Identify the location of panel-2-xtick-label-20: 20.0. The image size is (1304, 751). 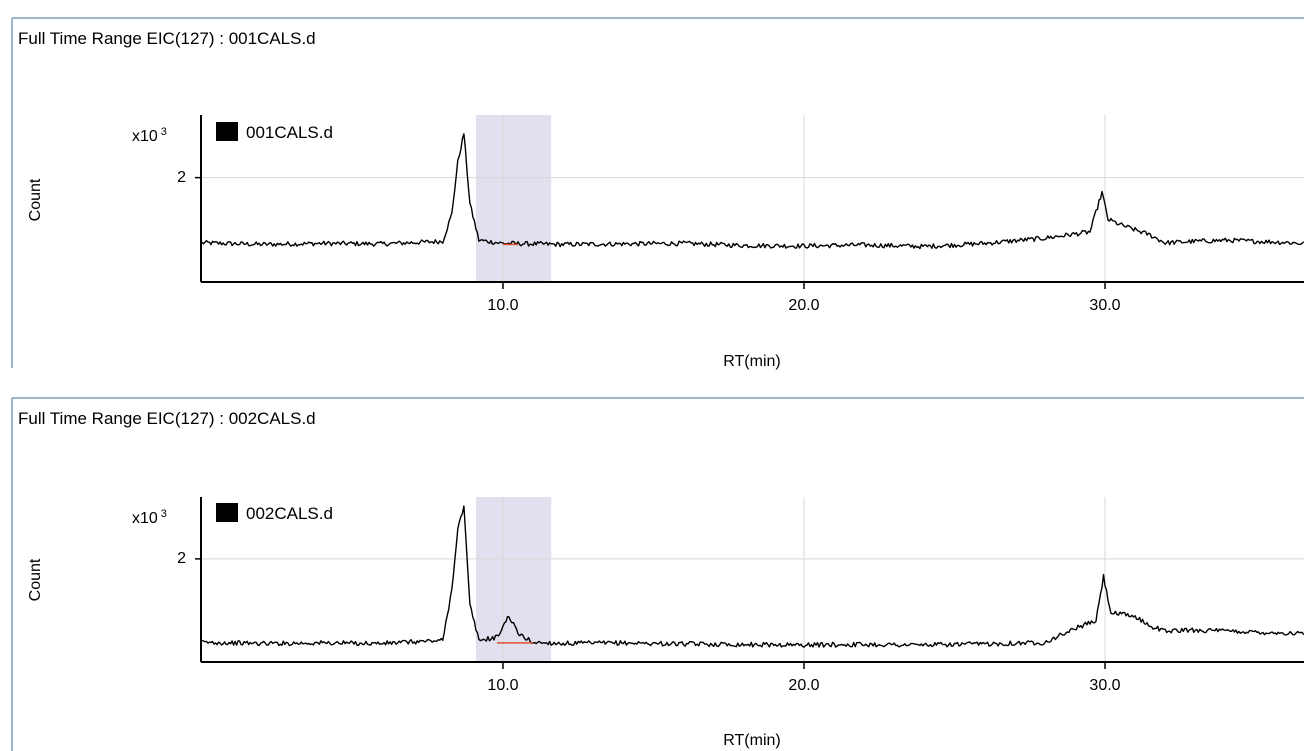
(803, 685).